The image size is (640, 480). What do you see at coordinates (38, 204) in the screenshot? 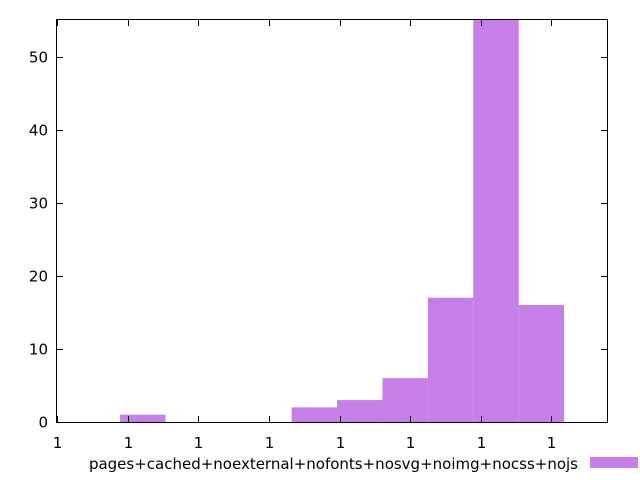
I see `y-tick-label: 30` at bounding box center [38, 204].